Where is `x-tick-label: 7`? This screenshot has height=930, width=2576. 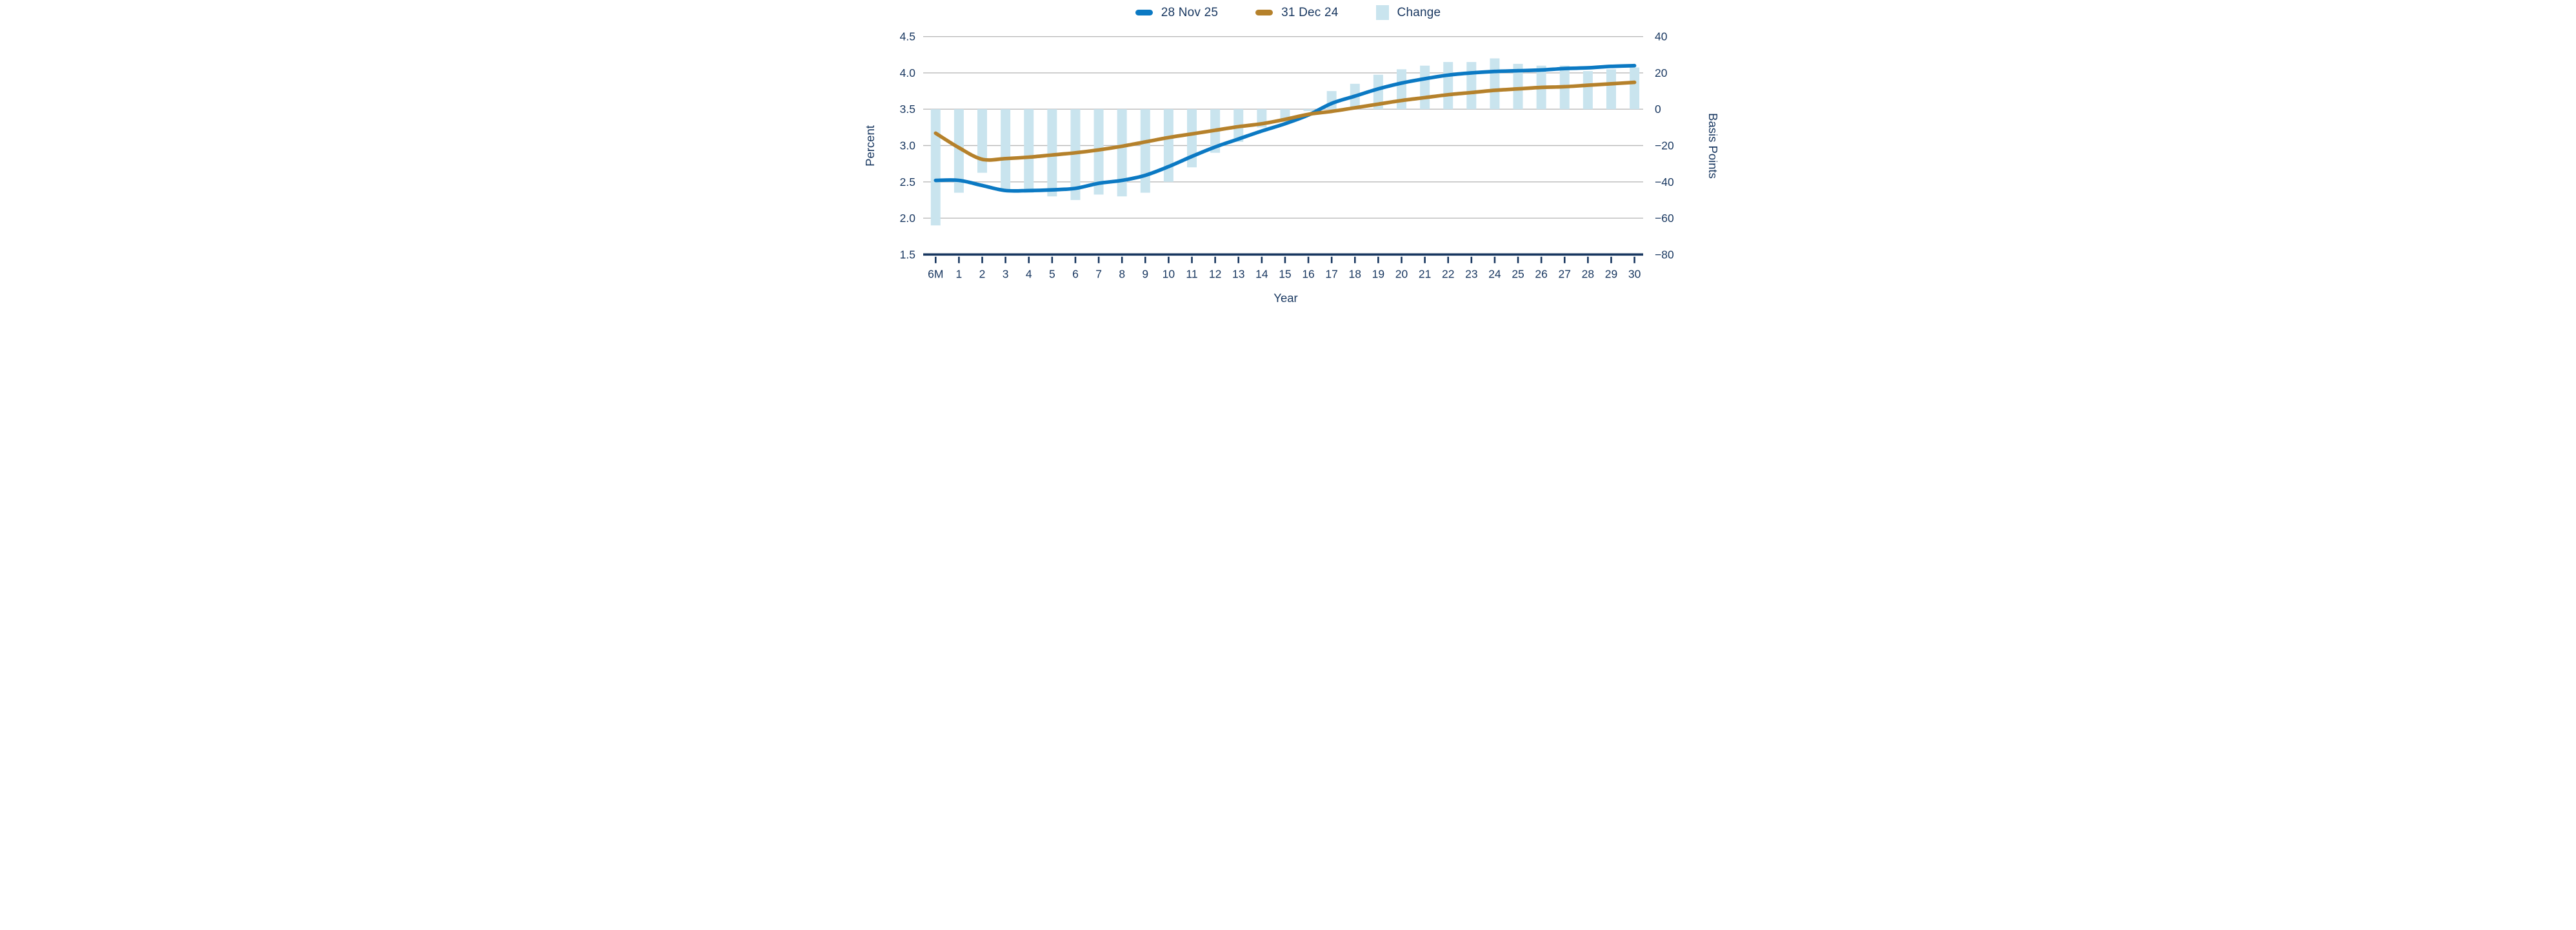 x-tick-label: 7 is located at coordinates (1098, 274).